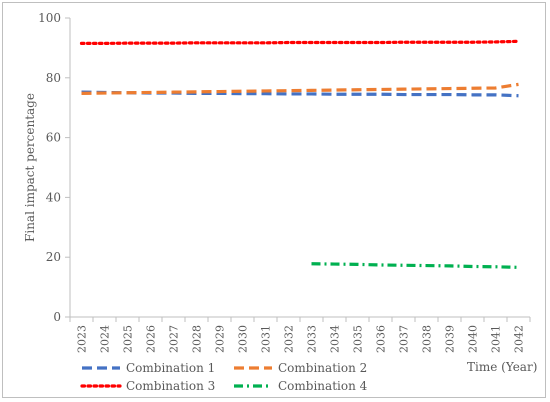 The height and width of the screenshot is (402, 550). I want to click on x-tick-label: 2034, so click(335, 339).